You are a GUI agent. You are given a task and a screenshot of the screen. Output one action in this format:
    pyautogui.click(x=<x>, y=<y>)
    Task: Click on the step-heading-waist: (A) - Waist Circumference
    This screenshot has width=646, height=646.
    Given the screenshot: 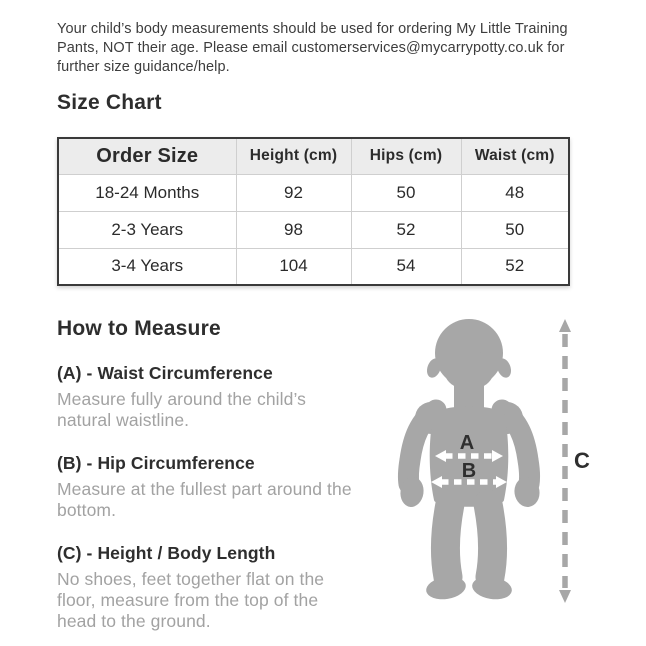 What is the action you would take?
    pyautogui.click(x=165, y=373)
    